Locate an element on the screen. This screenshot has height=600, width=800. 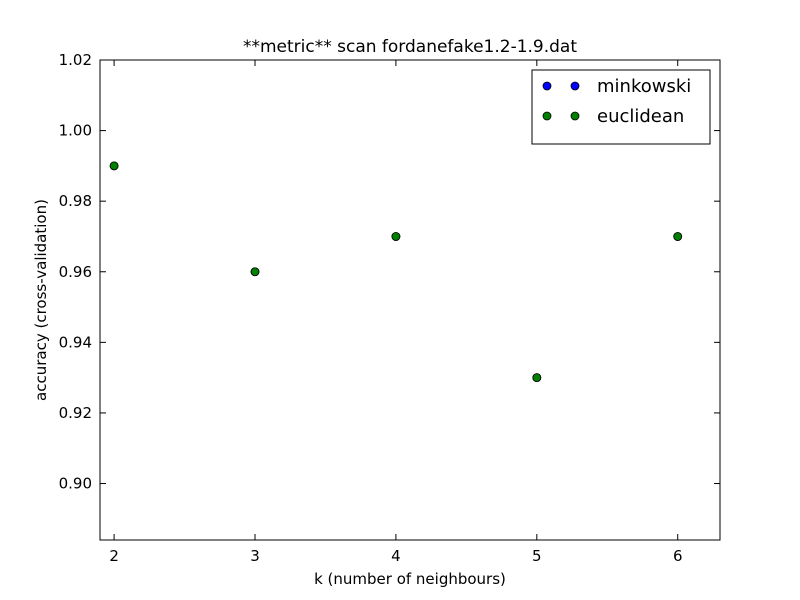
y-tick-label: 0.96 is located at coordinates (75, 272).